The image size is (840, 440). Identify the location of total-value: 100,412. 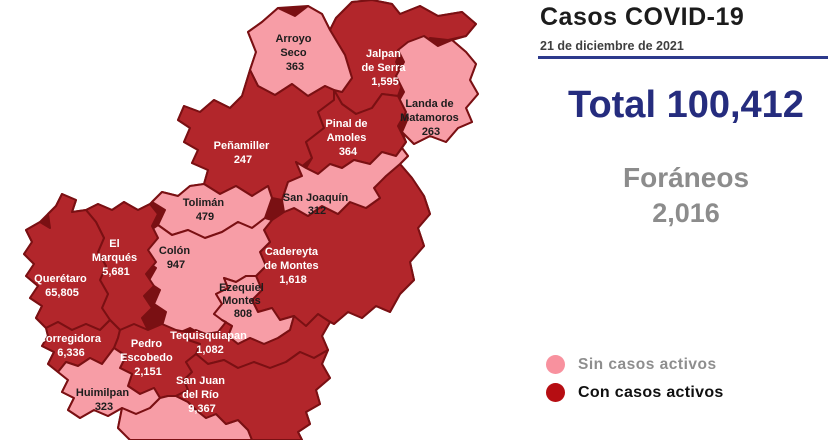
(735, 105).